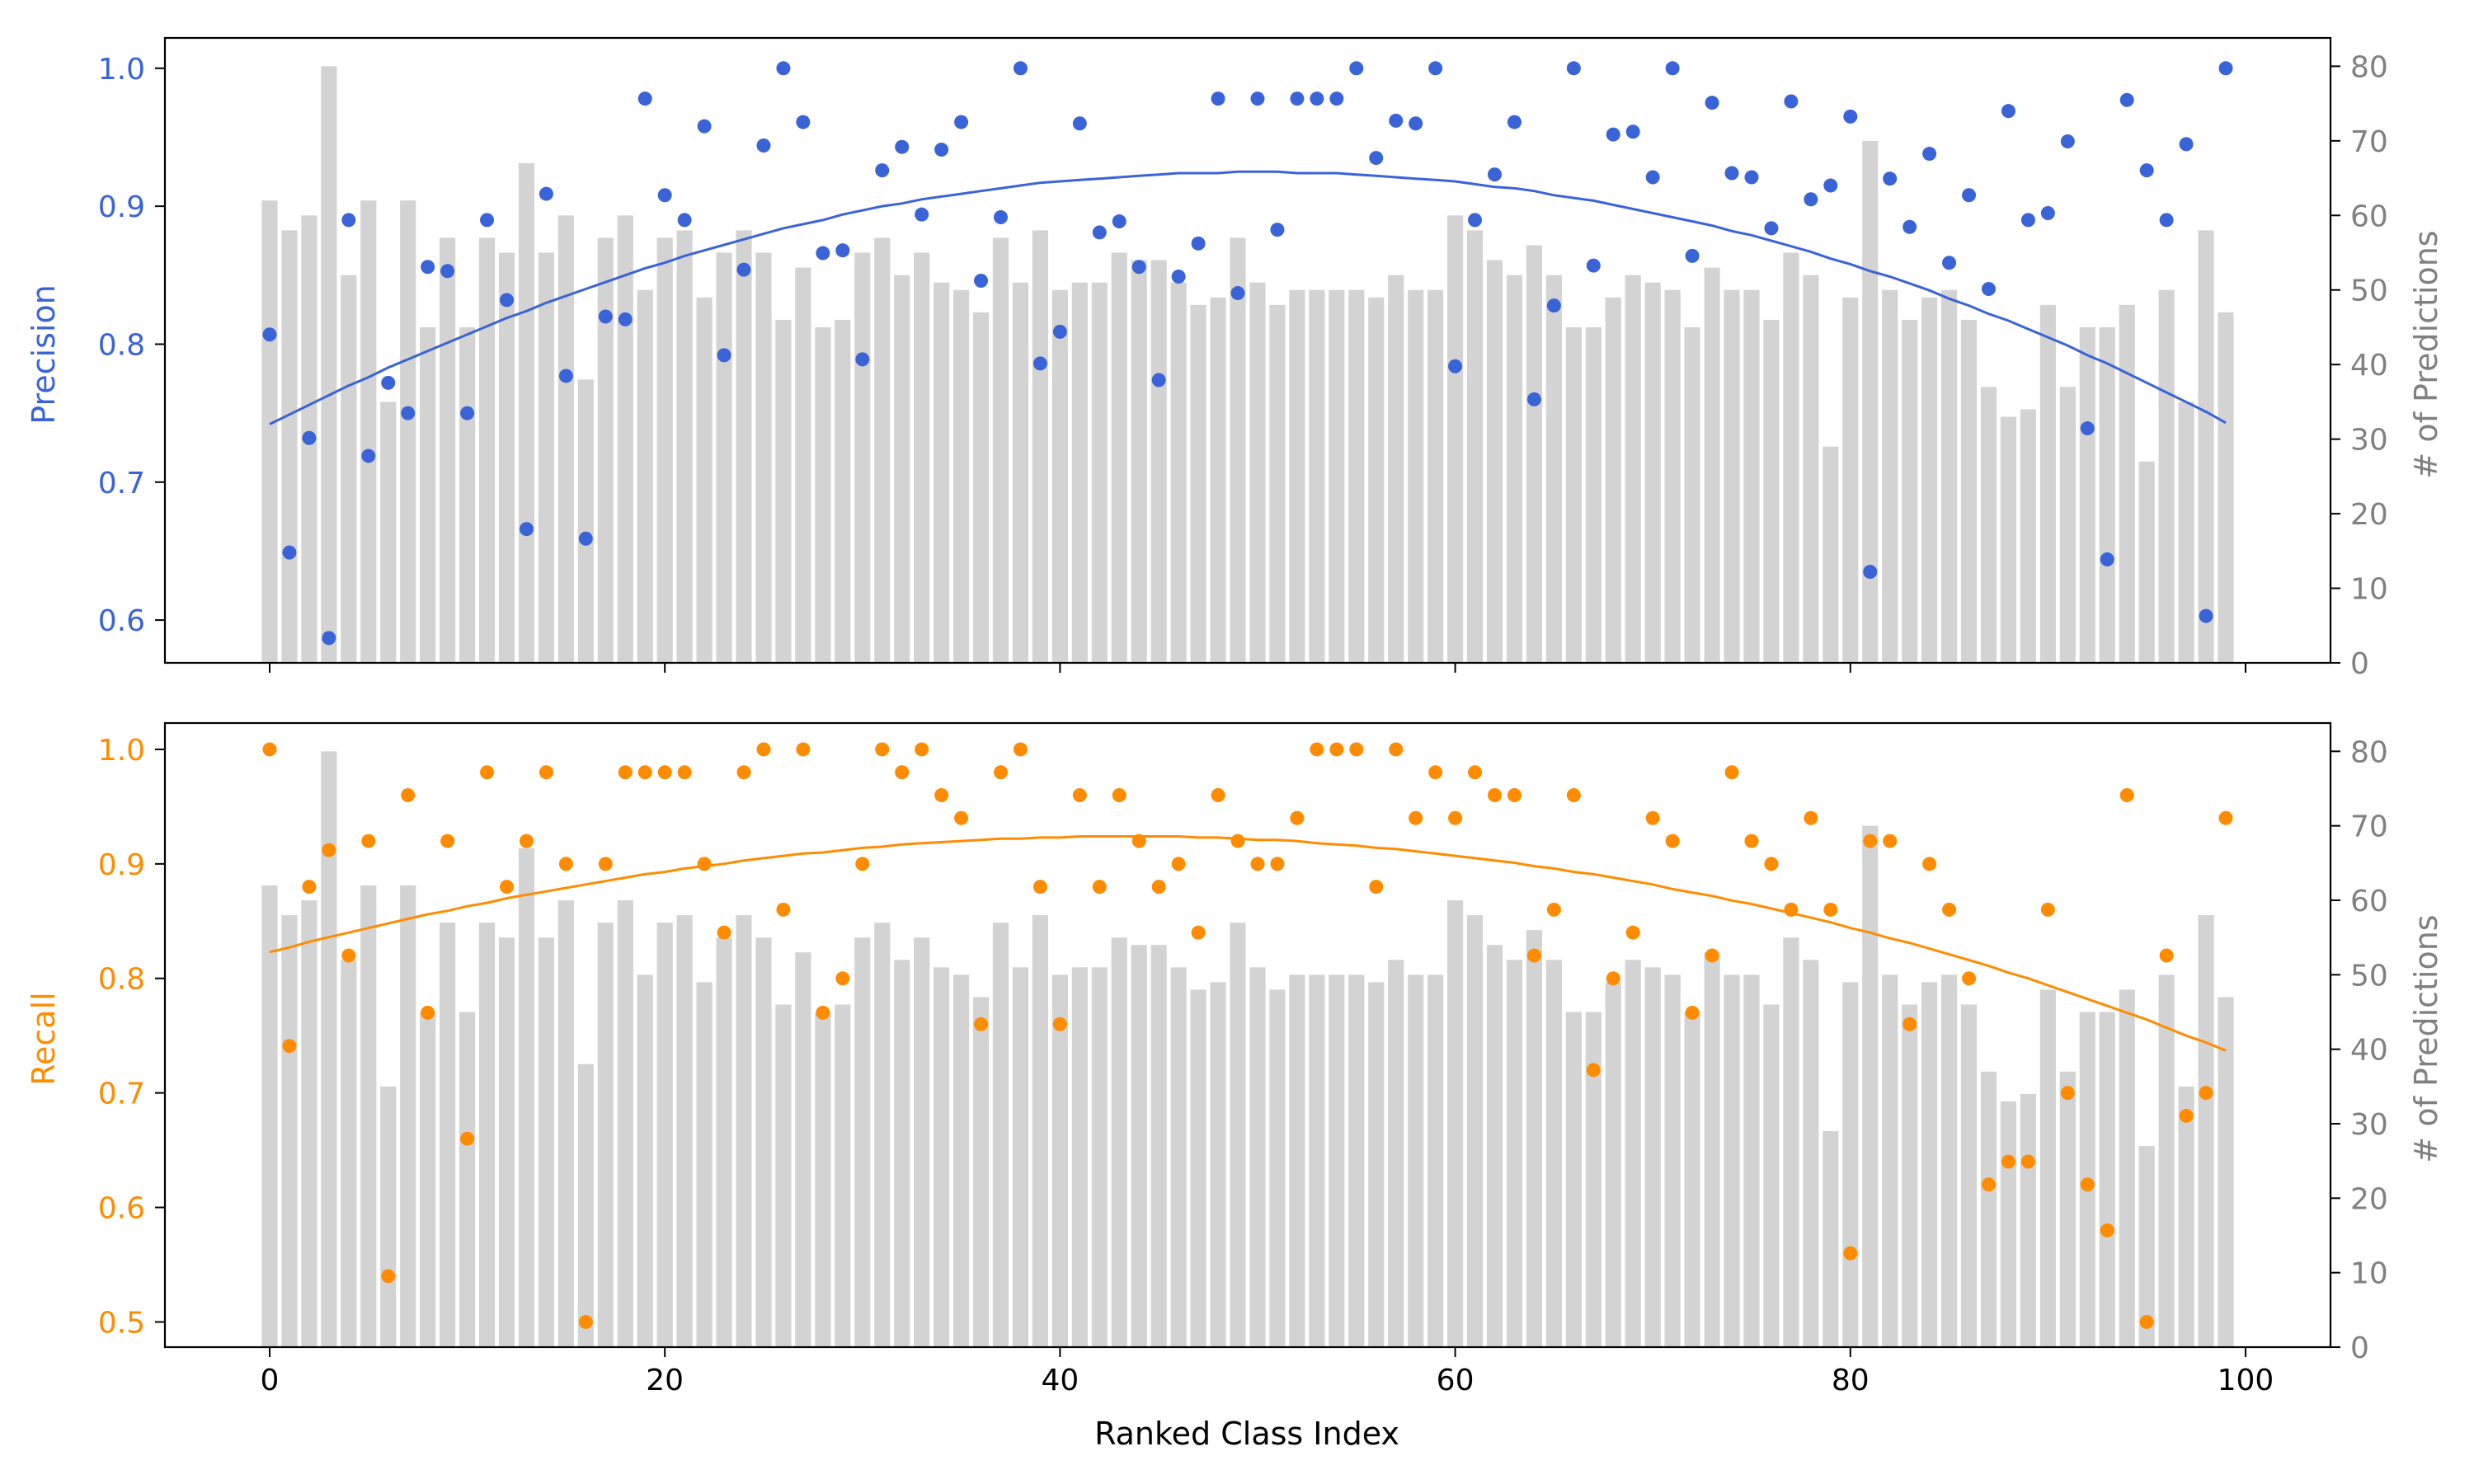  What do you see at coordinates (2369, 752) in the screenshot?
I see `predictions-tick-label: 80` at bounding box center [2369, 752].